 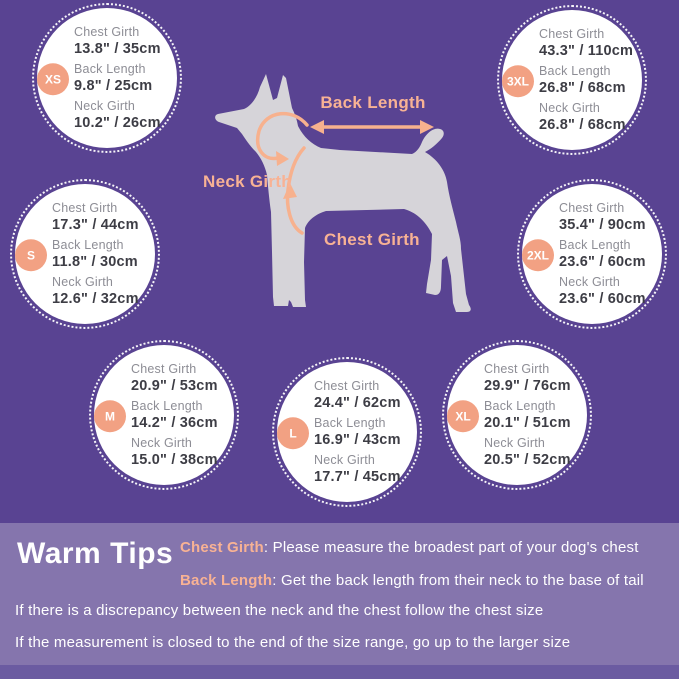 What do you see at coordinates (373, 102) in the screenshot?
I see `back-length-annotation: Back Length` at bounding box center [373, 102].